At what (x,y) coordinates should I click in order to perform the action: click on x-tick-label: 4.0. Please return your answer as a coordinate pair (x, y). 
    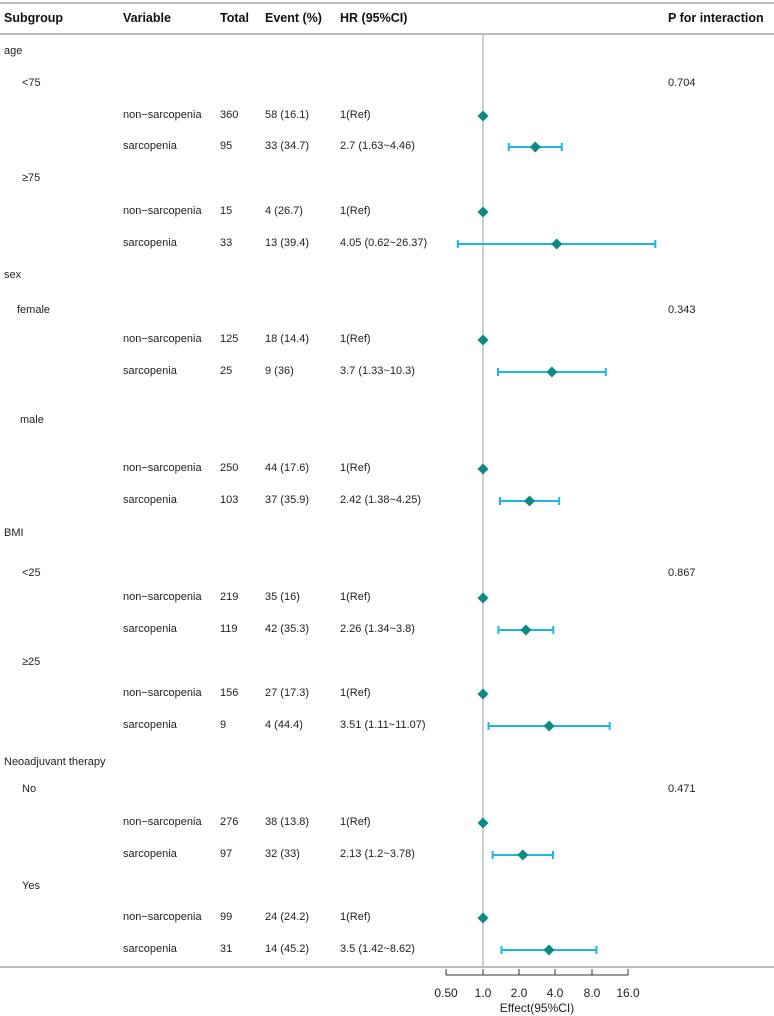
    Looking at the image, I should click on (555, 993).